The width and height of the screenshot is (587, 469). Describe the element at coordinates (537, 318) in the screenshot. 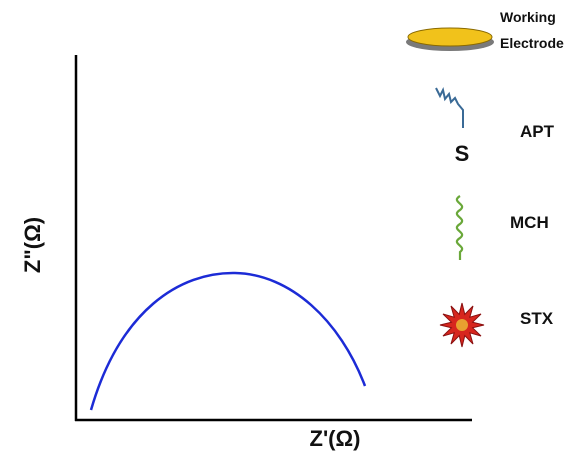

I see `legend-label: STX` at that location.